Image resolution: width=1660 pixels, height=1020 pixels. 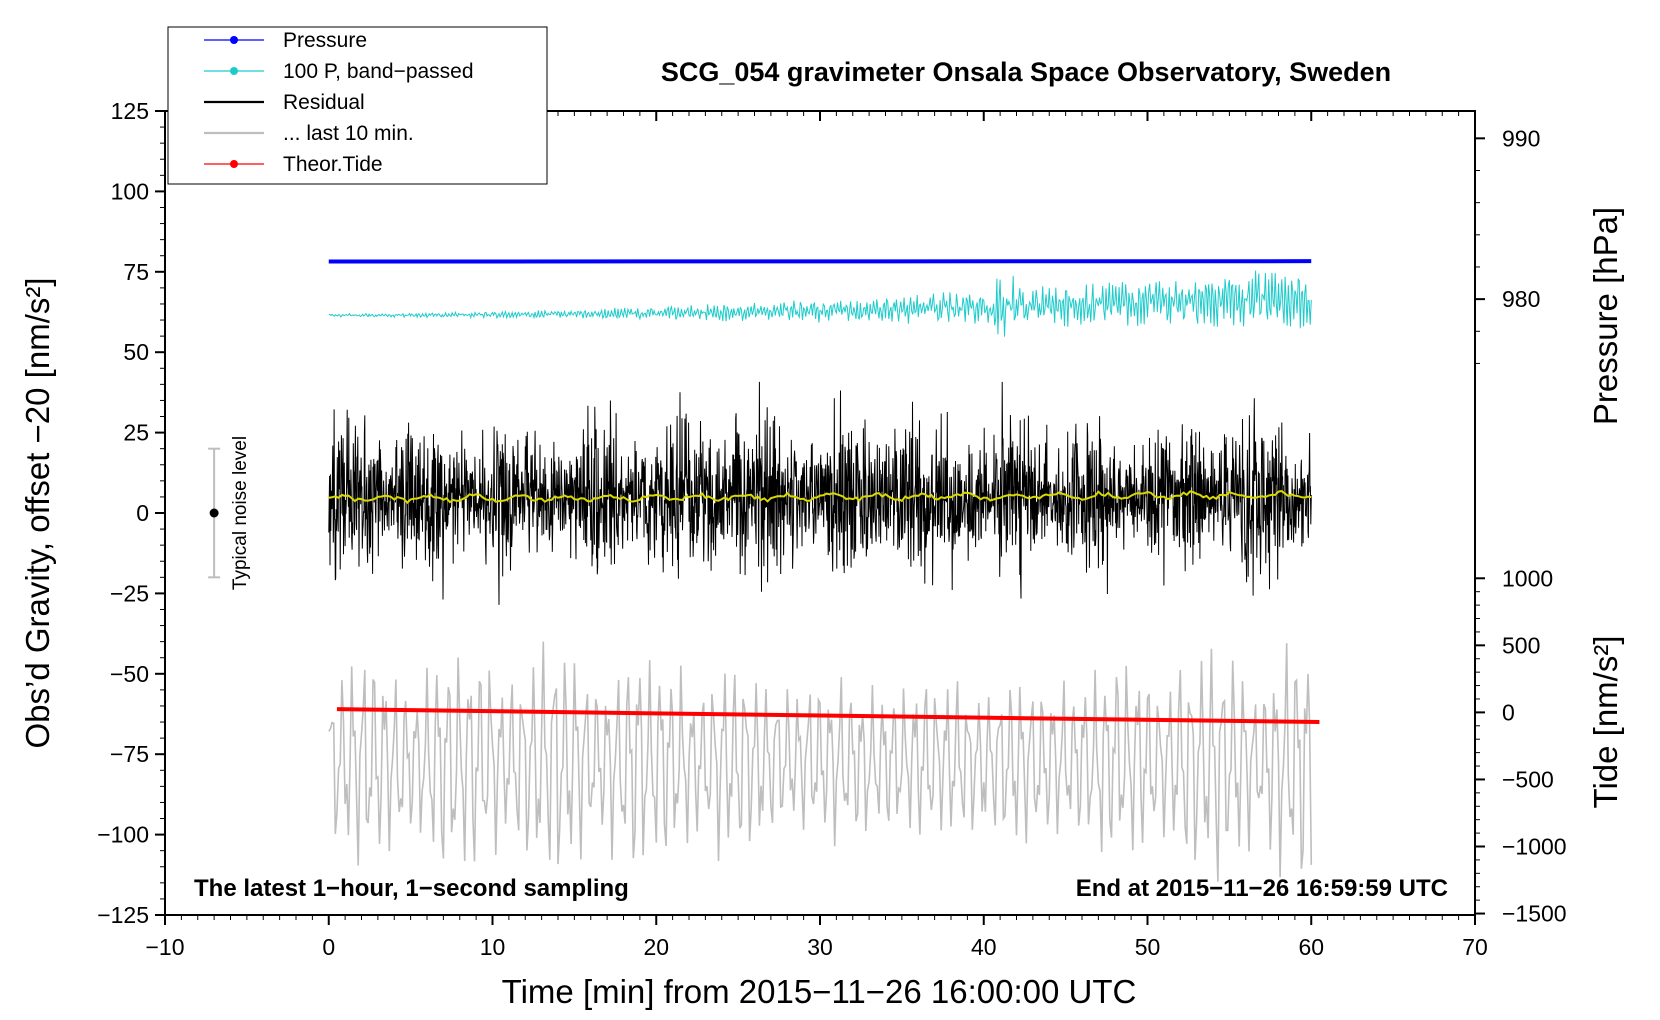 I want to click on x-tick-label: −10, so click(x=164, y=947).